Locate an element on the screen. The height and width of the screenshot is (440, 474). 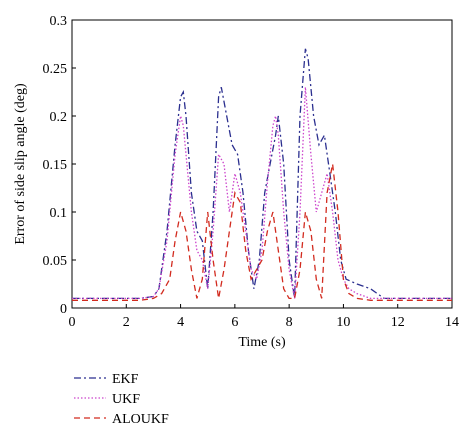
y-tick-label: 0 is located at coordinates (63, 309).